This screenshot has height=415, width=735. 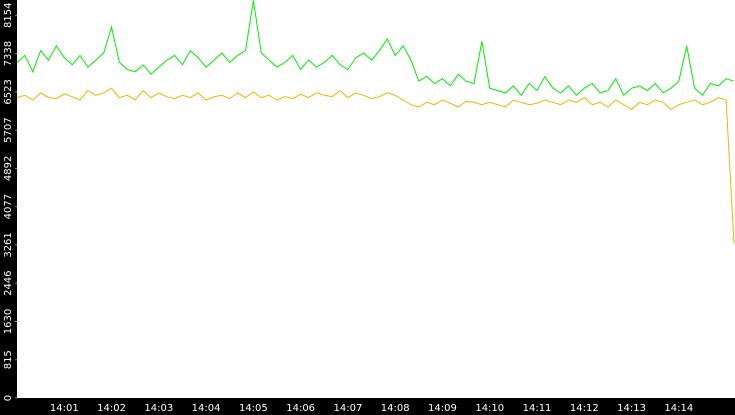 I want to click on y-tick-label: 4892, so click(x=8, y=168).